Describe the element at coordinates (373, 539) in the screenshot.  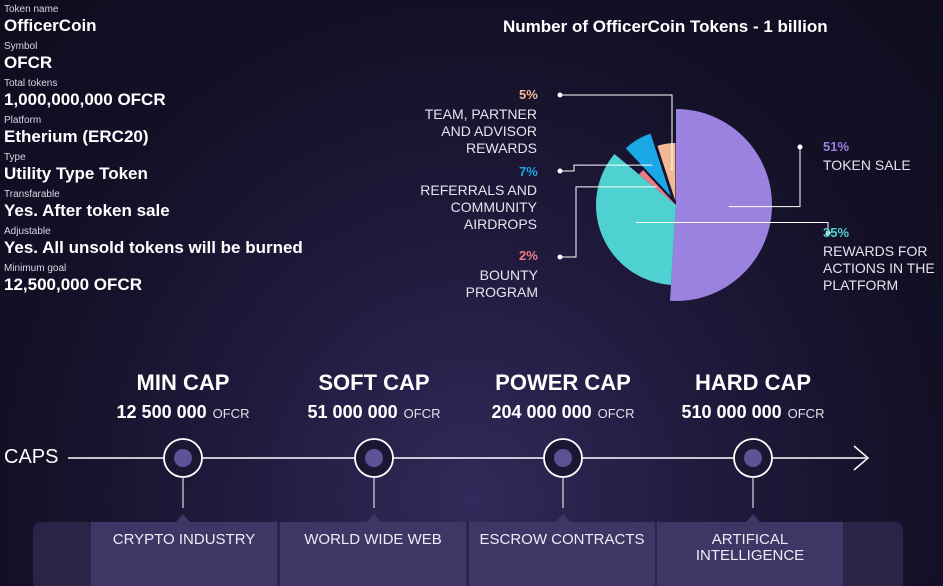
I see `category-label: WORLD WIDE WEB` at that location.